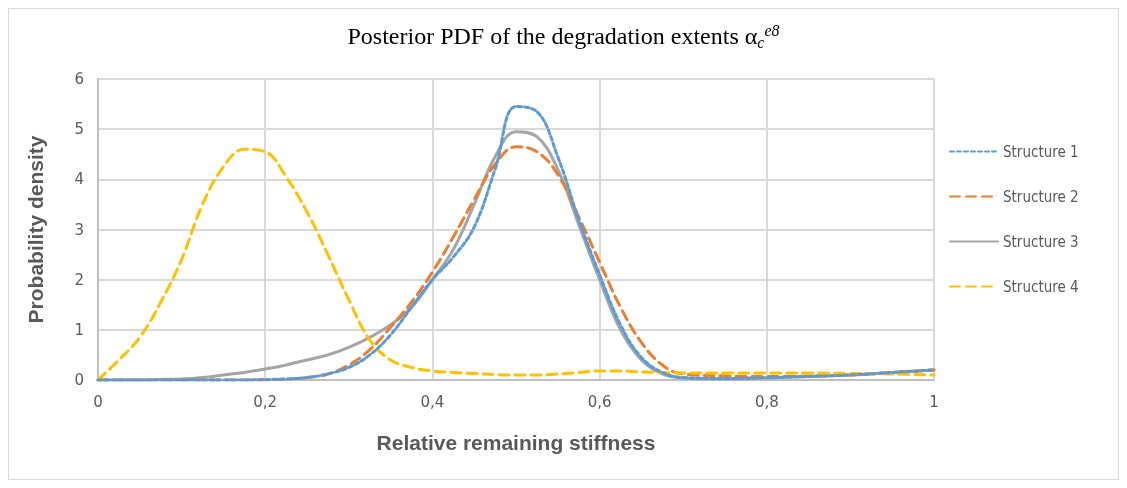 The width and height of the screenshot is (1127, 488). What do you see at coordinates (79, 380) in the screenshot?
I see `y-tick-label: 0` at bounding box center [79, 380].